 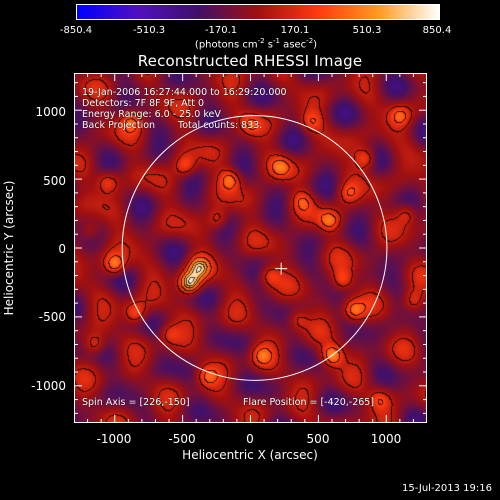 I want to click on plot-timestamp: 15-Jul-2013 19:16, so click(x=446, y=488).